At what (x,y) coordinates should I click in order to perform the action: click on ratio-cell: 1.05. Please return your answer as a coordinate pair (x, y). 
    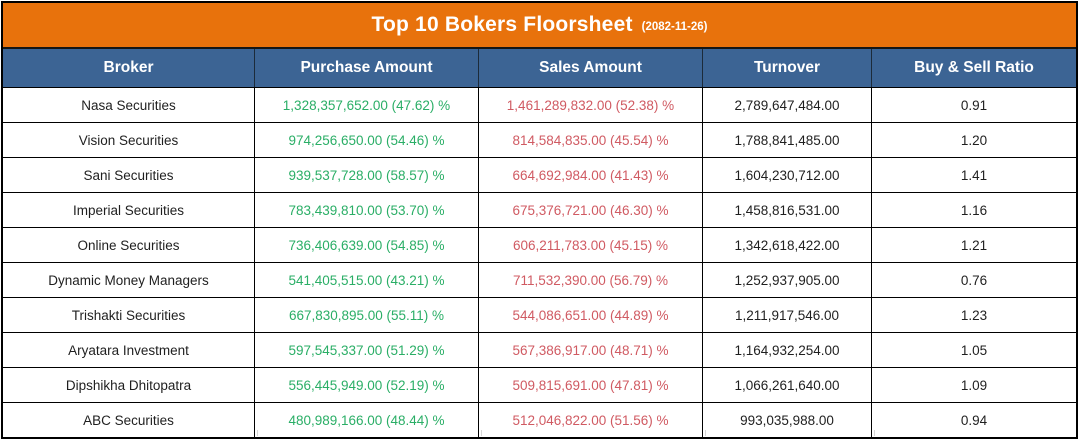
    Looking at the image, I should click on (974, 350).